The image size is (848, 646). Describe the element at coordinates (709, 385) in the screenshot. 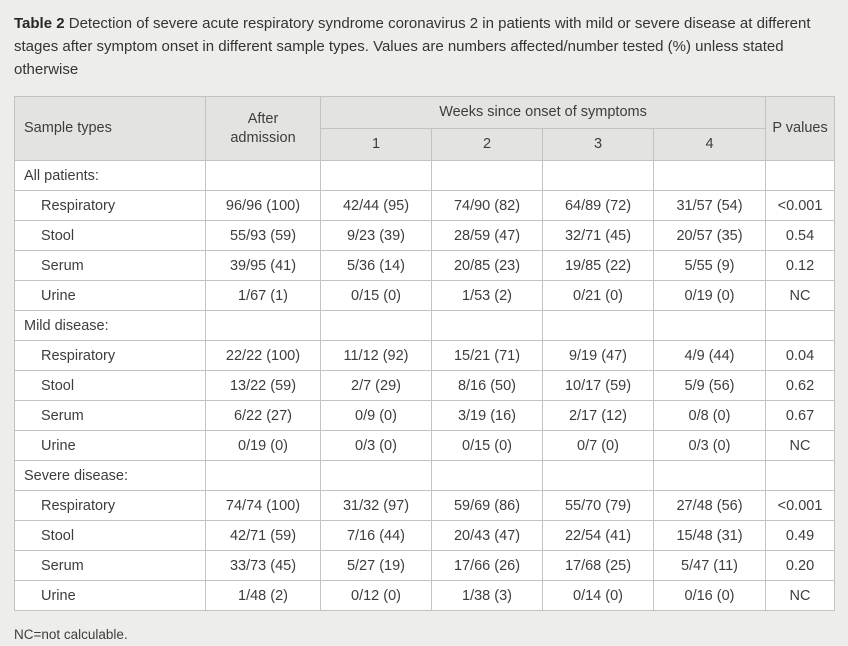

I see `week-4-cell: 5/9 (56)` at that location.